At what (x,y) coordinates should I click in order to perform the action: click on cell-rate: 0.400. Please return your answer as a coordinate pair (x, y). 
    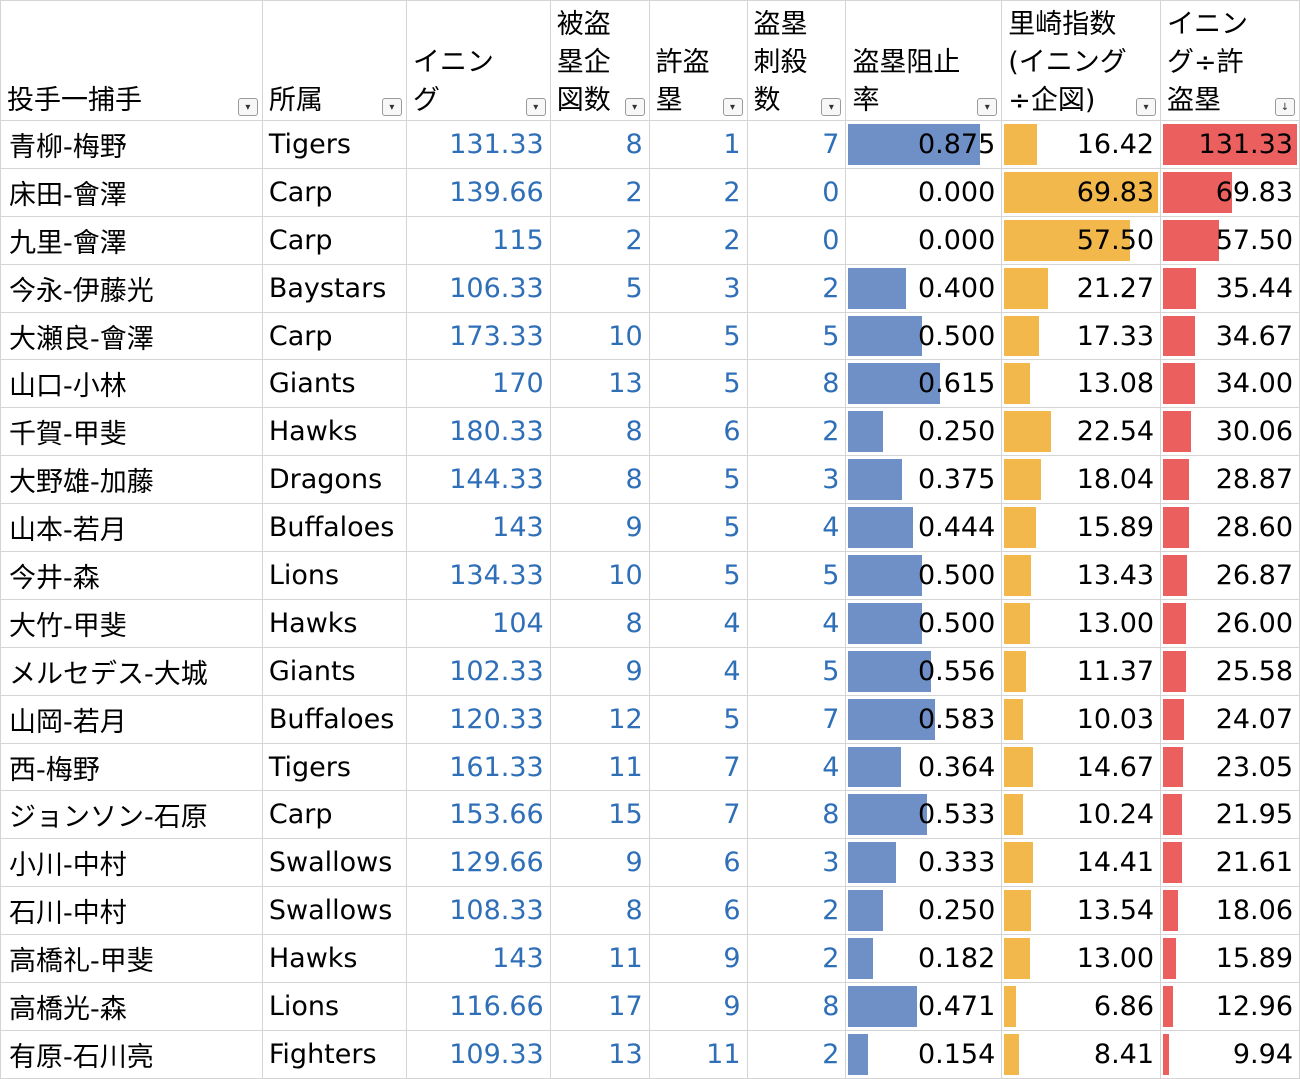
    Looking at the image, I should click on (924, 288).